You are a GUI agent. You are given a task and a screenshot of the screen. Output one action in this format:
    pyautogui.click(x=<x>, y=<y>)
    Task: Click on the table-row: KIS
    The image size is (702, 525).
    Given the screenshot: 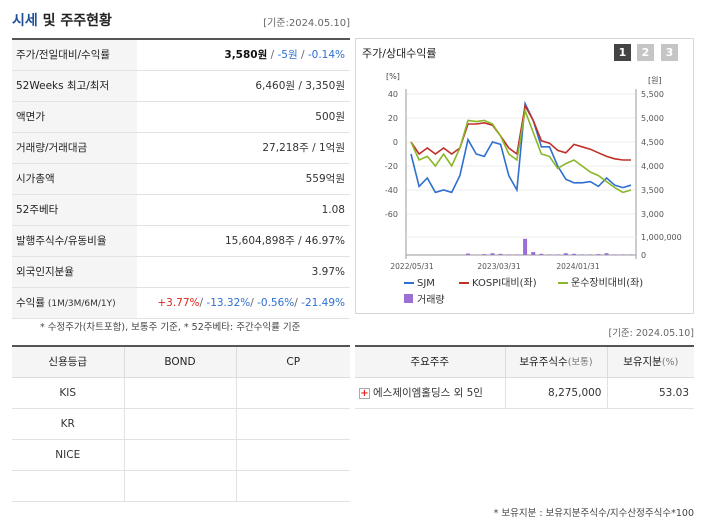 What is the action you would take?
    pyautogui.click(x=181, y=393)
    